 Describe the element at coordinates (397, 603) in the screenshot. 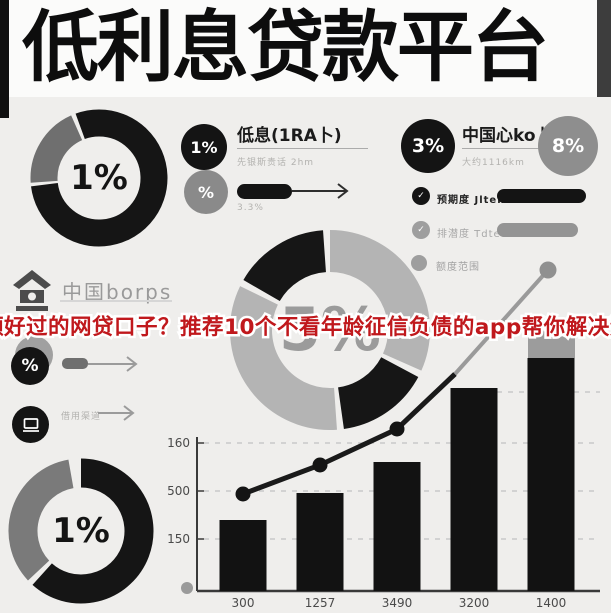

I see `x-tick-label: 3490` at that location.